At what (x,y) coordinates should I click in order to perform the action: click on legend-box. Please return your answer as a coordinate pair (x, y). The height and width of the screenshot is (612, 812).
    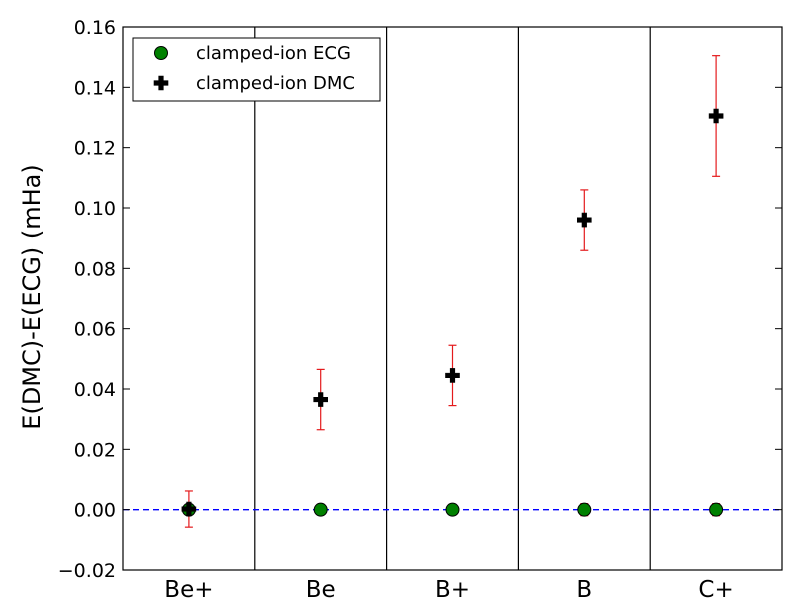
    Looking at the image, I should click on (256, 69).